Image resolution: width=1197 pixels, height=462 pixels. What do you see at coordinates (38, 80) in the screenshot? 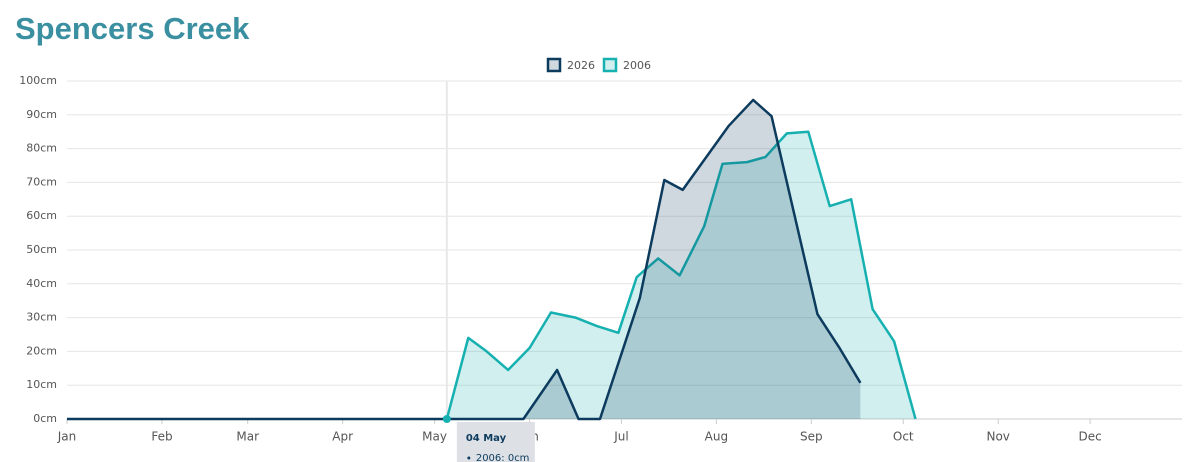
I see `y-tick-label: 100cm` at bounding box center [38, 80].